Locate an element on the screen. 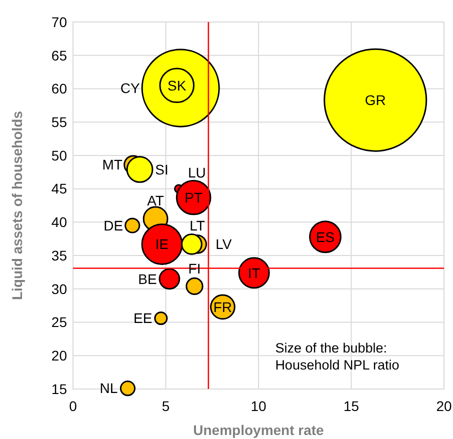 The height and width of the screenshot is (439, 453). x-tick-label: 10 is located at coordinates (258, 406).